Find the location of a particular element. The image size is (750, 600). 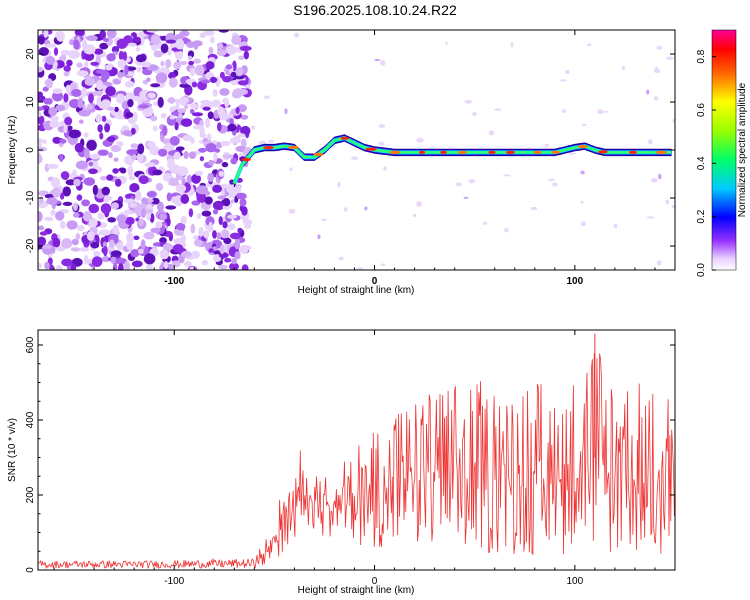

y-tick-label: 600 is located at coordinates (30, 344).